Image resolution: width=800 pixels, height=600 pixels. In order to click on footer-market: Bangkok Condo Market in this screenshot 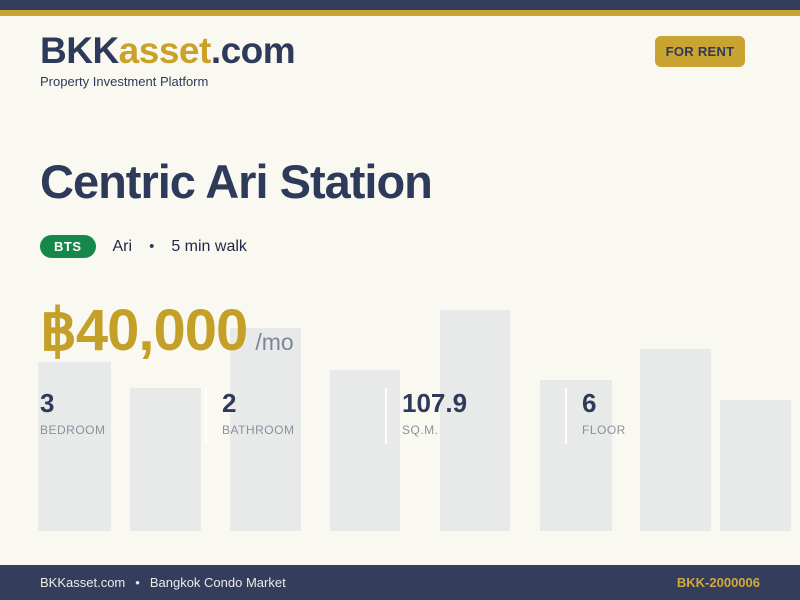, I will do `click(217, 582)`.